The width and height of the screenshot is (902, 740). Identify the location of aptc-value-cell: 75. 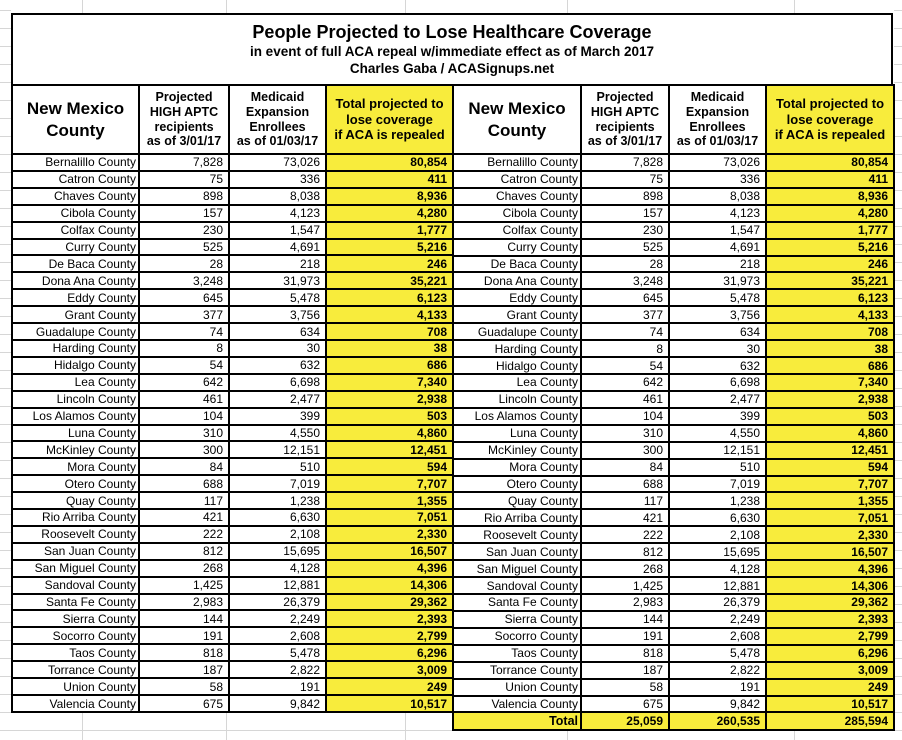
(625, 179).